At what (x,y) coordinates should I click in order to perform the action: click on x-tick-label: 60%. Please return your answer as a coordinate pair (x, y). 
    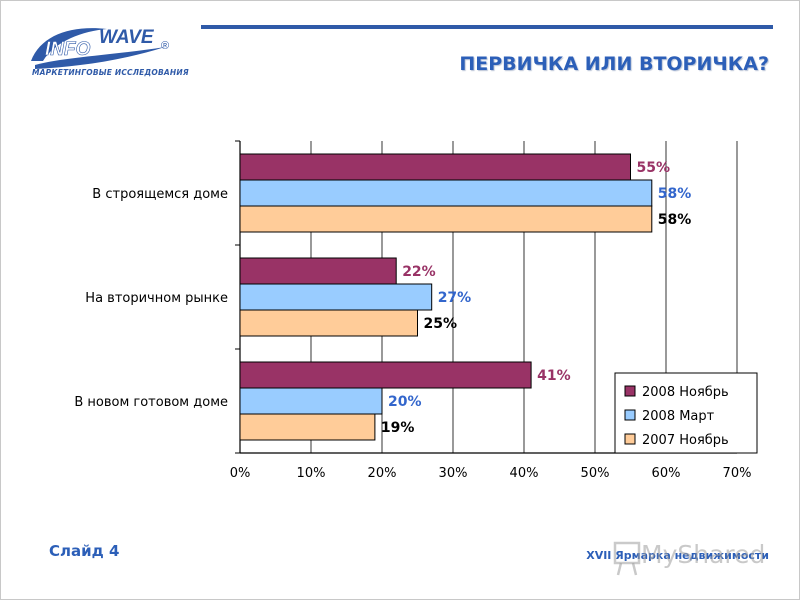
    Looking at the image, I should click on (666, 473).